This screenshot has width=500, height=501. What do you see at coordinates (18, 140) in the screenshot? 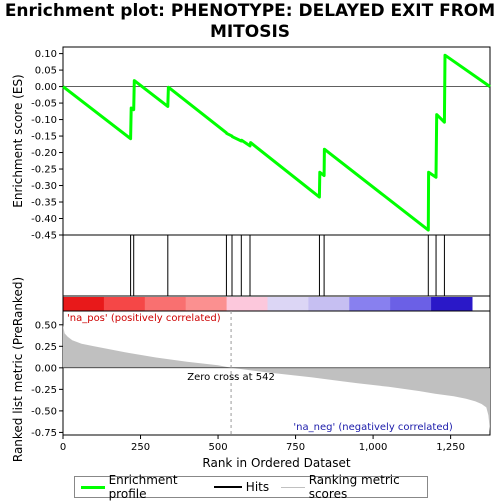
I see `es-ylabel: Enrichment score (ES)` at bounding box center [18, 140].